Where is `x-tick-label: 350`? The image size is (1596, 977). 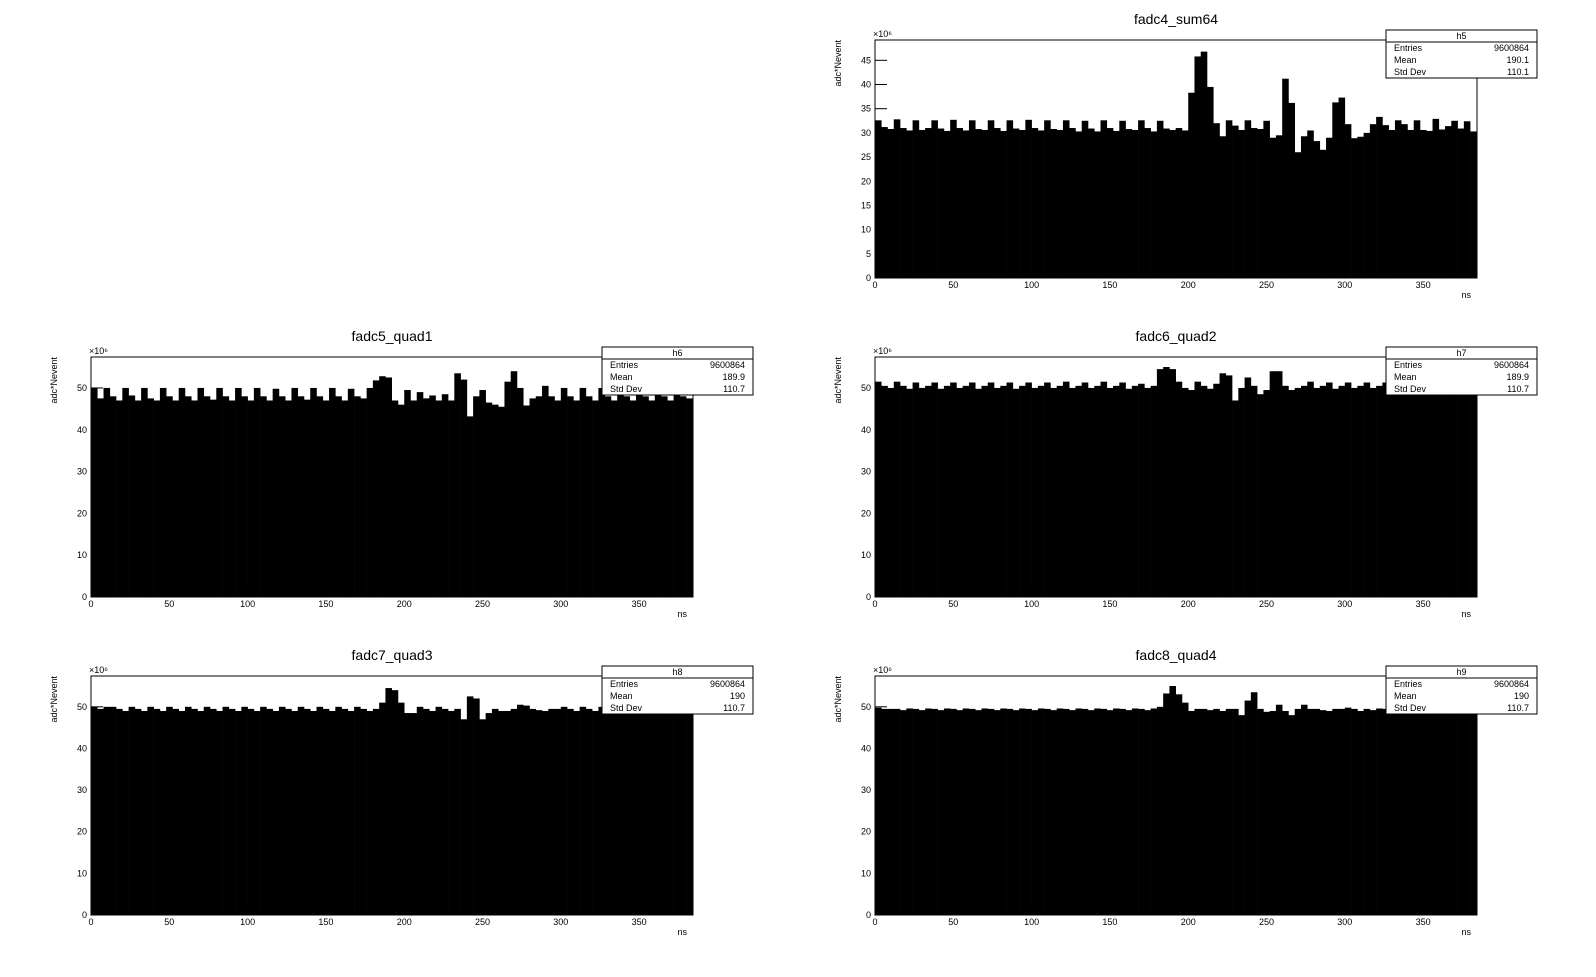 x-tick-label: 350 is located at coordinates (639, 922).